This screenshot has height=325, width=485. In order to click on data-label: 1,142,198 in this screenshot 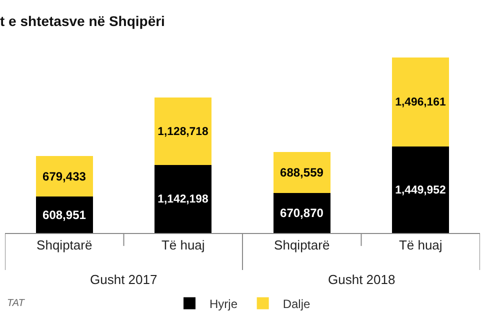, I will do `click(183, 200)`.